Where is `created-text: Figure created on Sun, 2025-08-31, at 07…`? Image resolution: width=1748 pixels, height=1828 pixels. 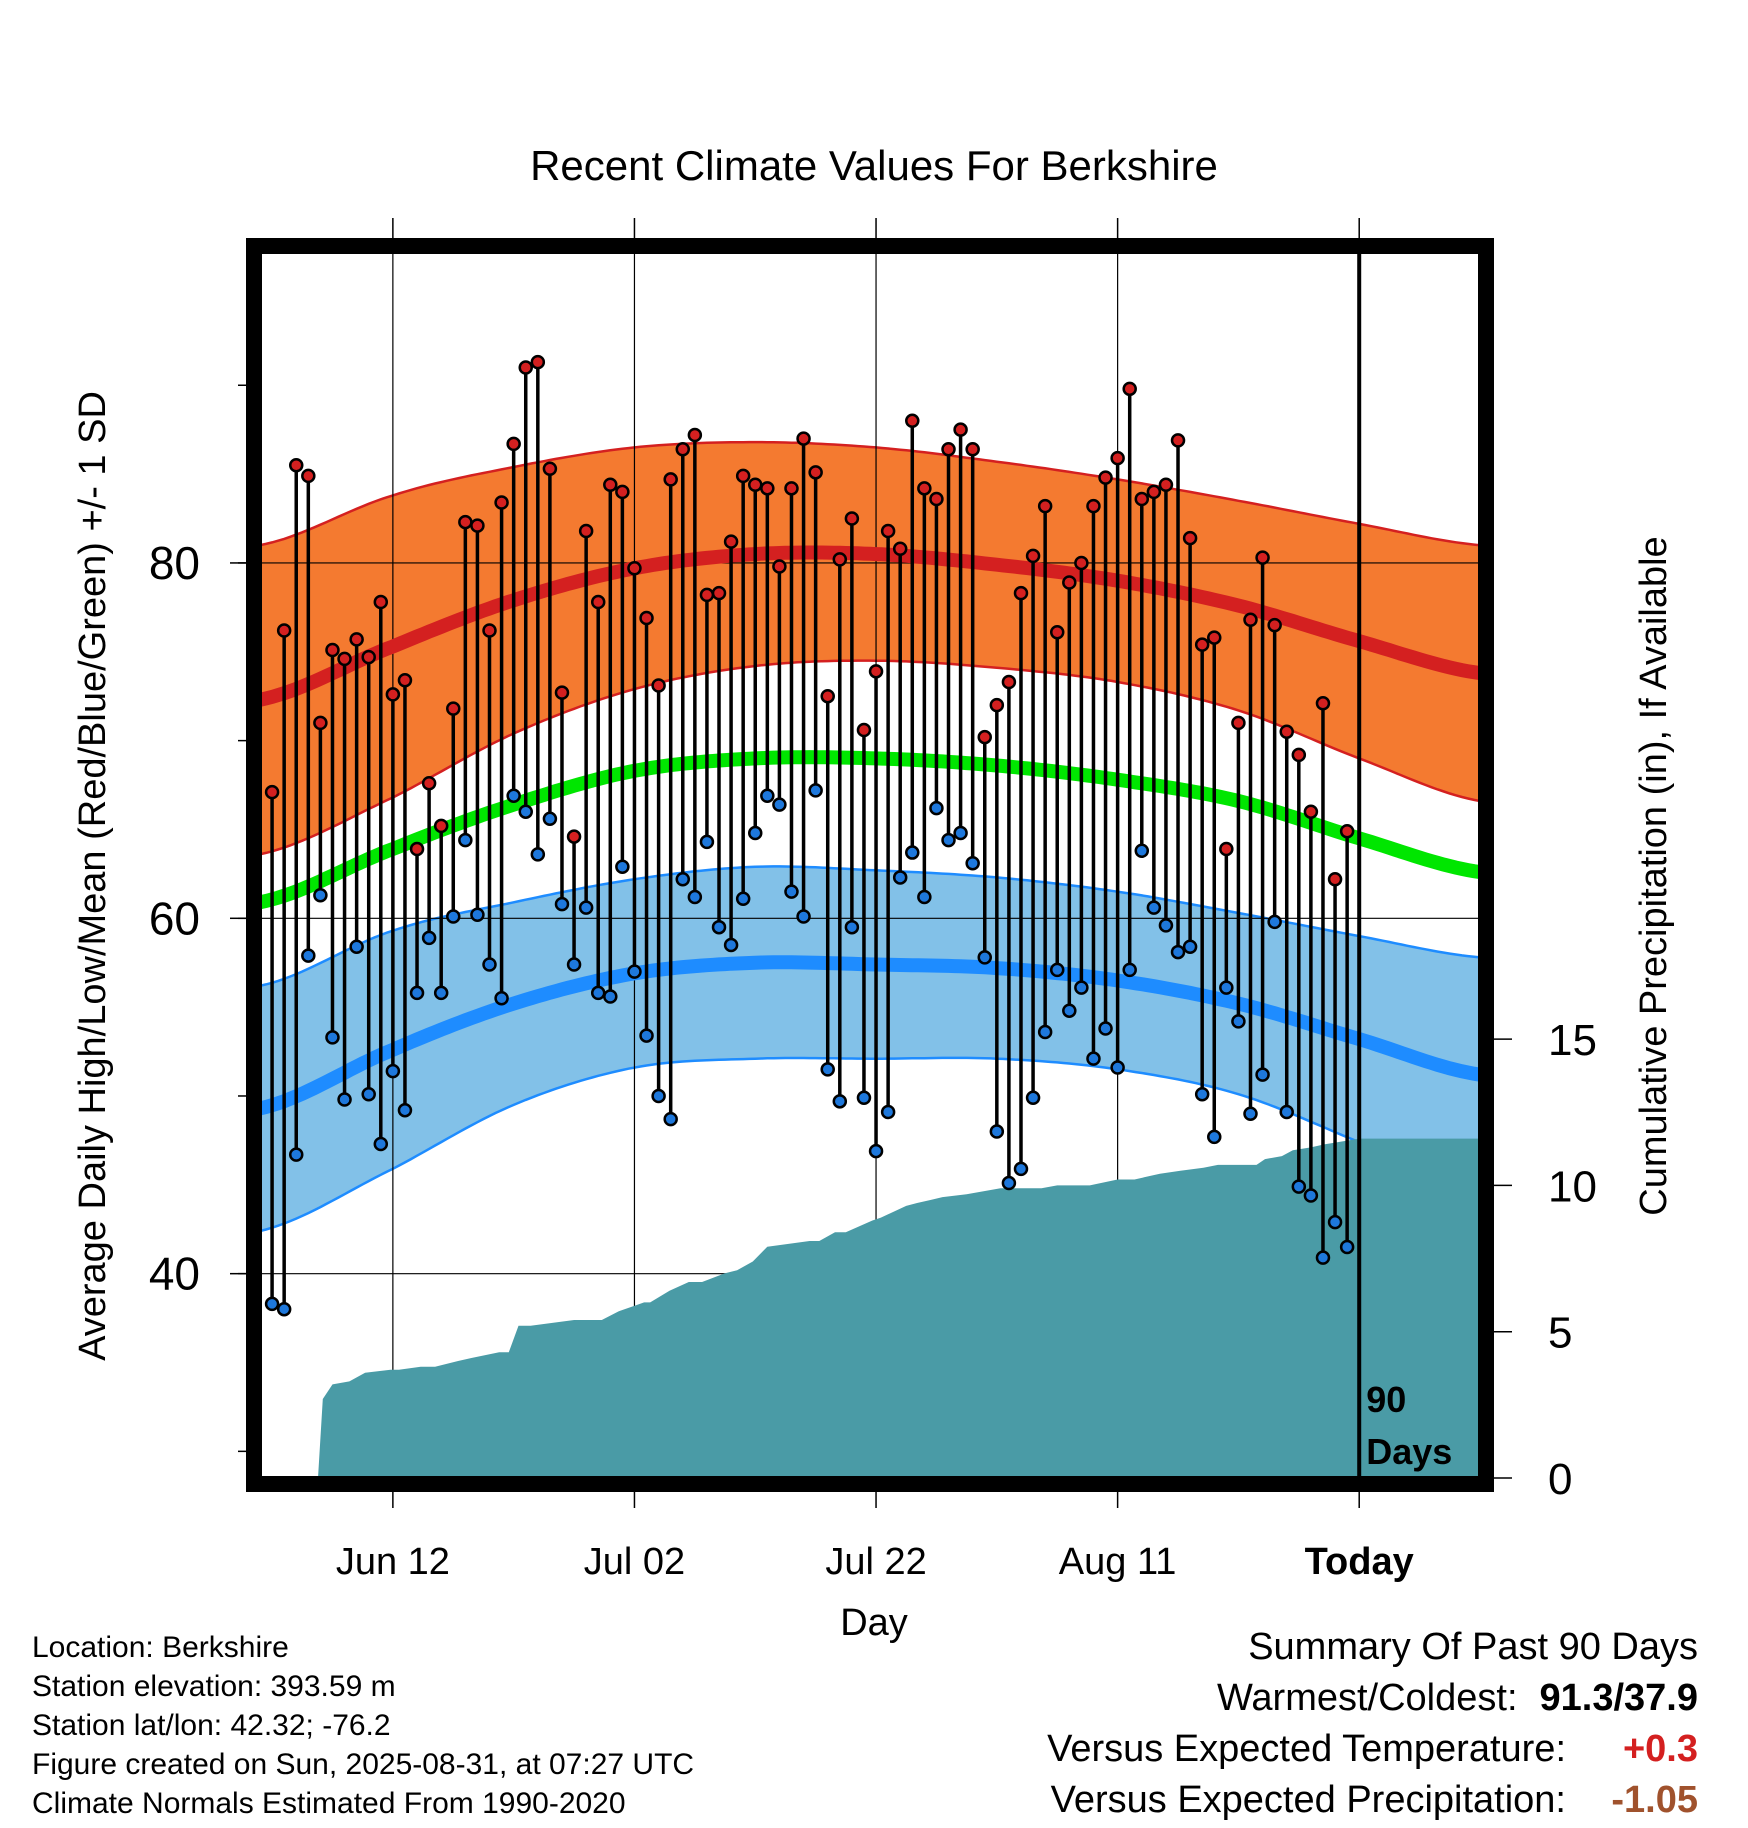
created-text: Figure created on Sun, 2025-08-31, at 07… is located at coordinates (363, 1764).